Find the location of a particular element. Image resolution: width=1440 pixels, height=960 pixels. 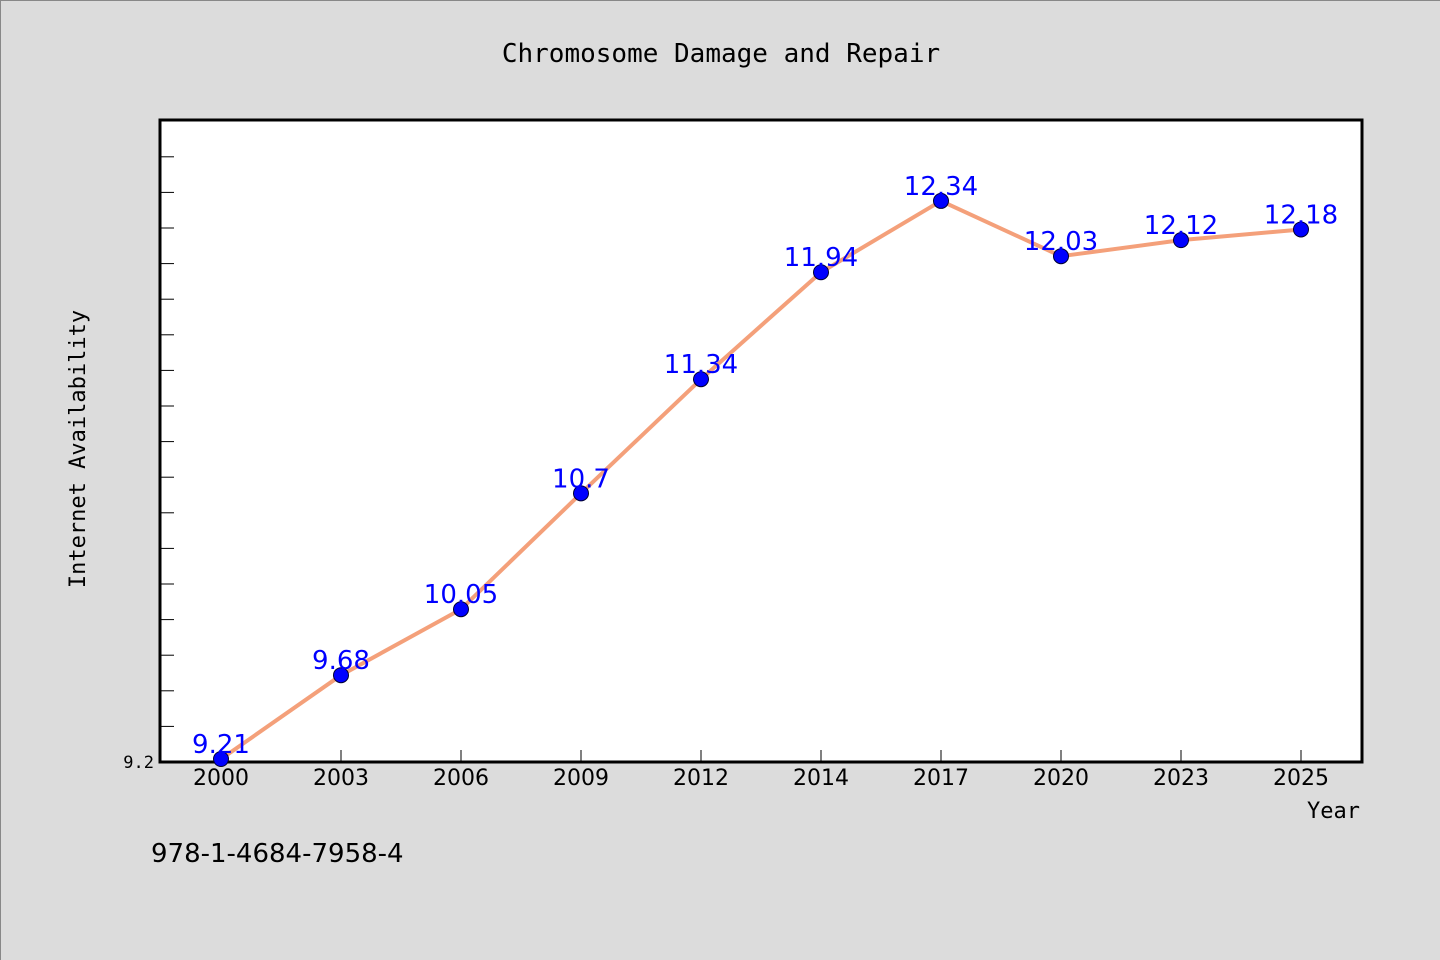

x-axis-label: Year is located at coordinates (1333, 811).